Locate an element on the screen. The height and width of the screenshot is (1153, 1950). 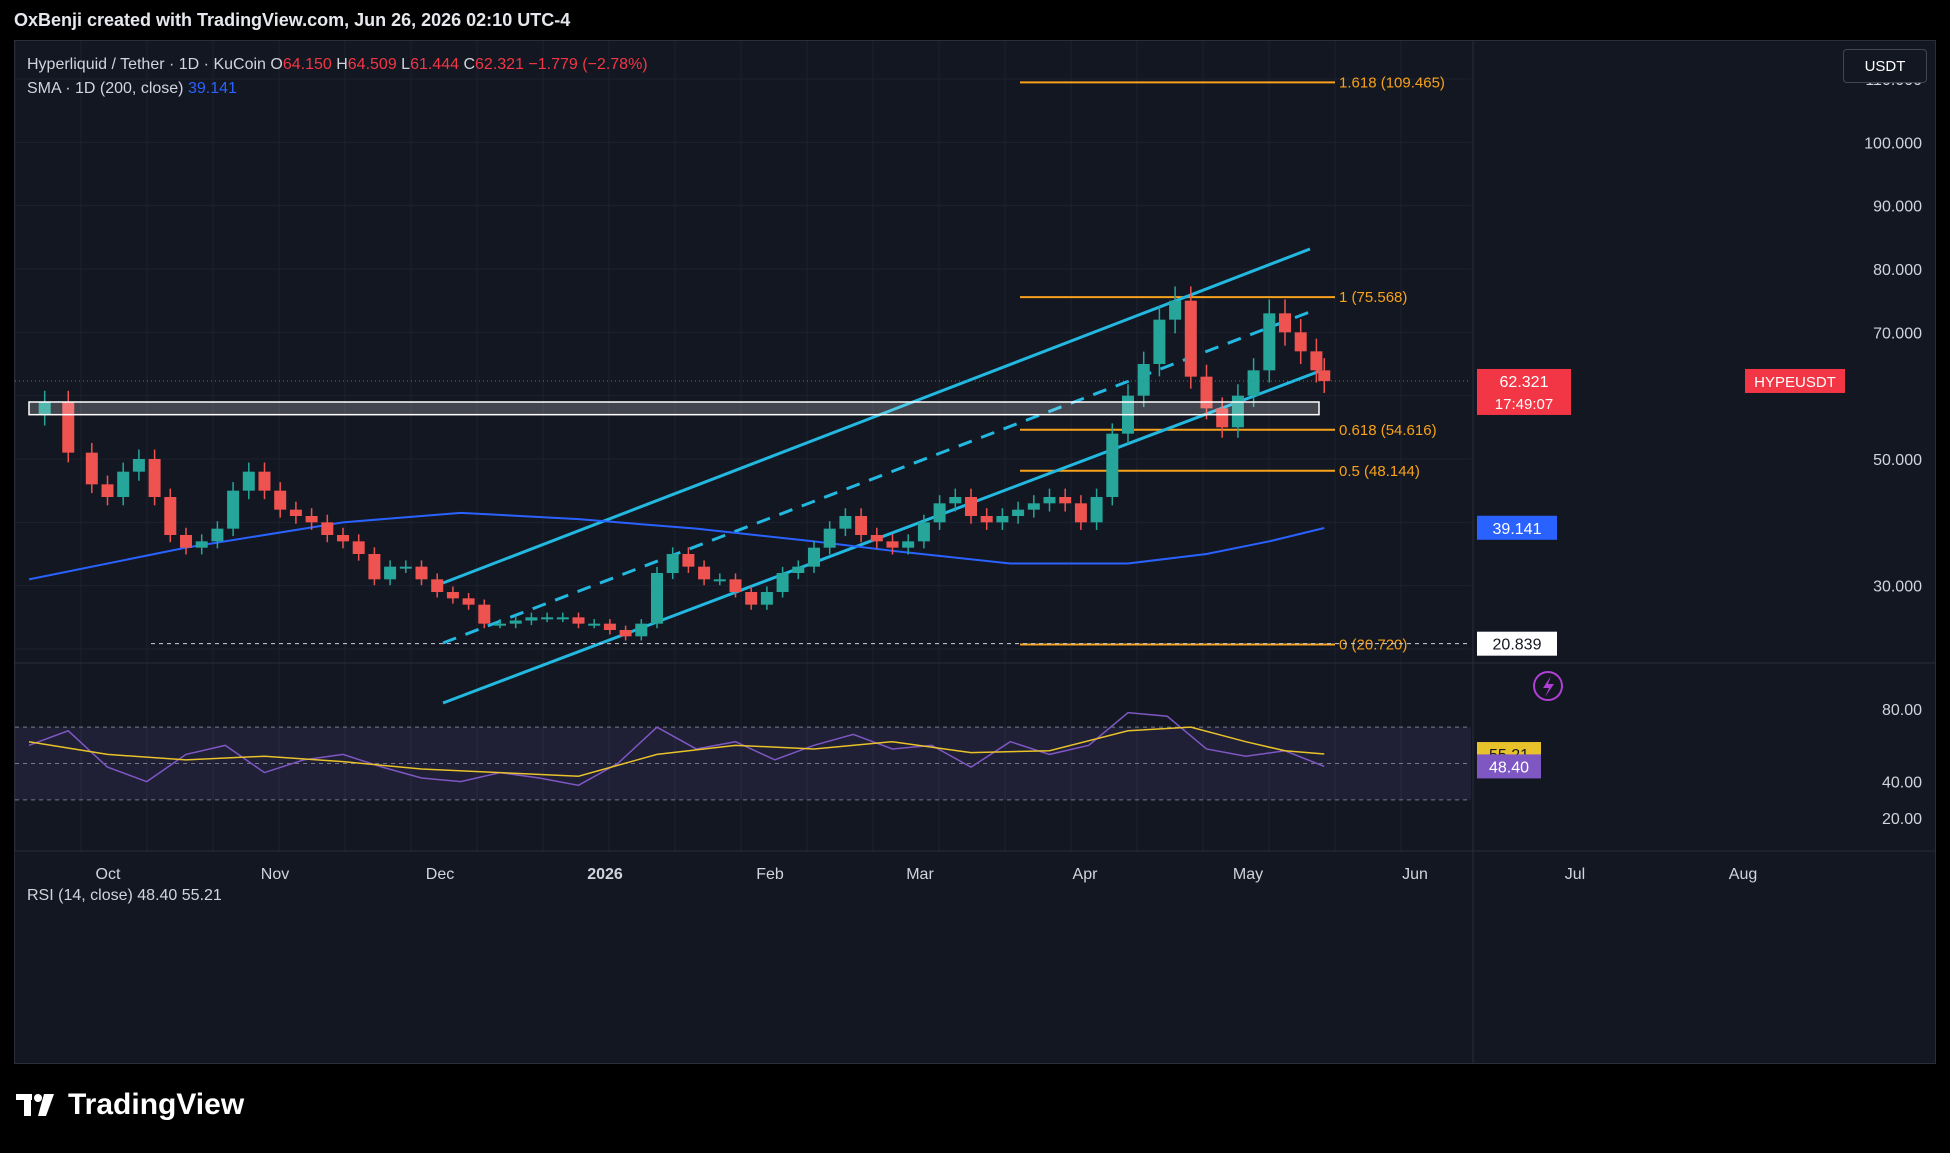
tradingview-logo-icon is located at coordinates (37, 1105).